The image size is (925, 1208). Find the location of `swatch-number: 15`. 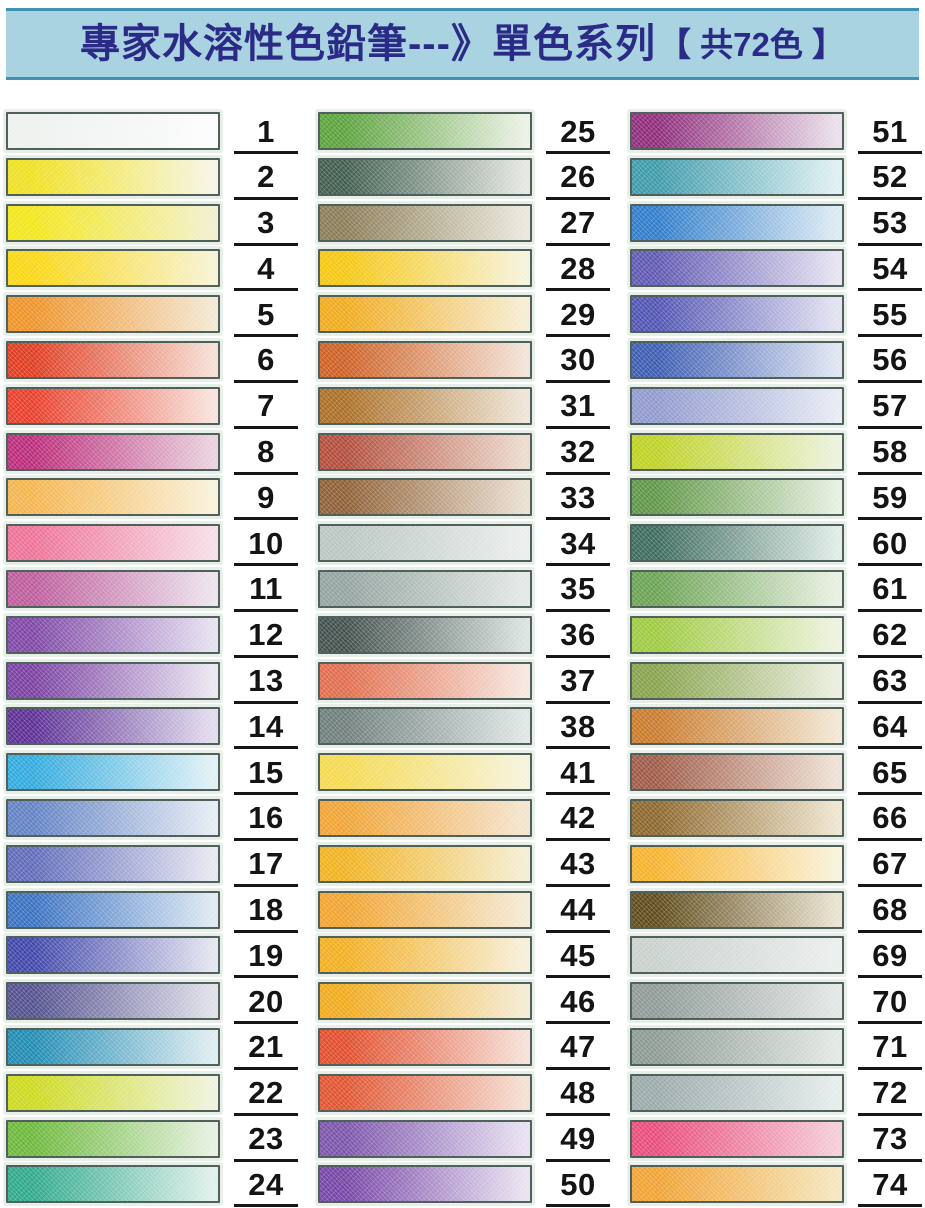

swatch-number: 15 is located at coordinates (266, 772).